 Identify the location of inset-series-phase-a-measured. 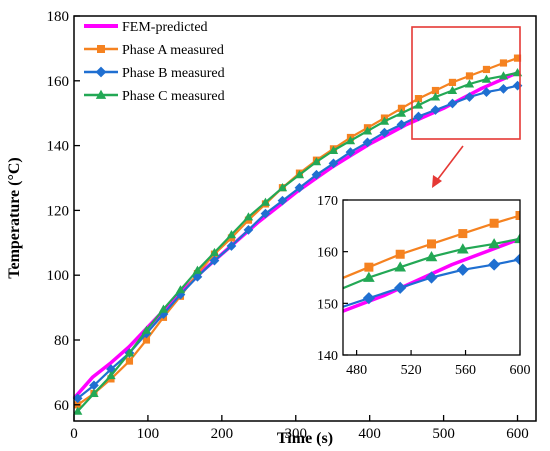
(431, 245).